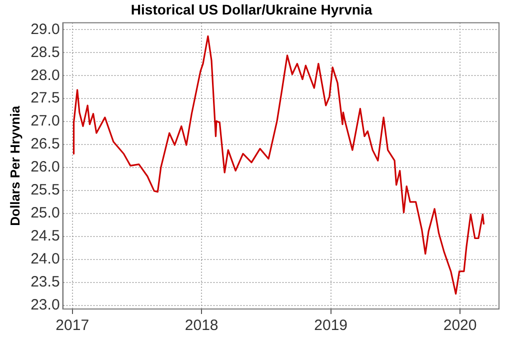 This screenshot has height=342, width=507. Describe the element at coordinates (45, 305) in the screenshot. I see `y-tick-label: 23.0` at that location.